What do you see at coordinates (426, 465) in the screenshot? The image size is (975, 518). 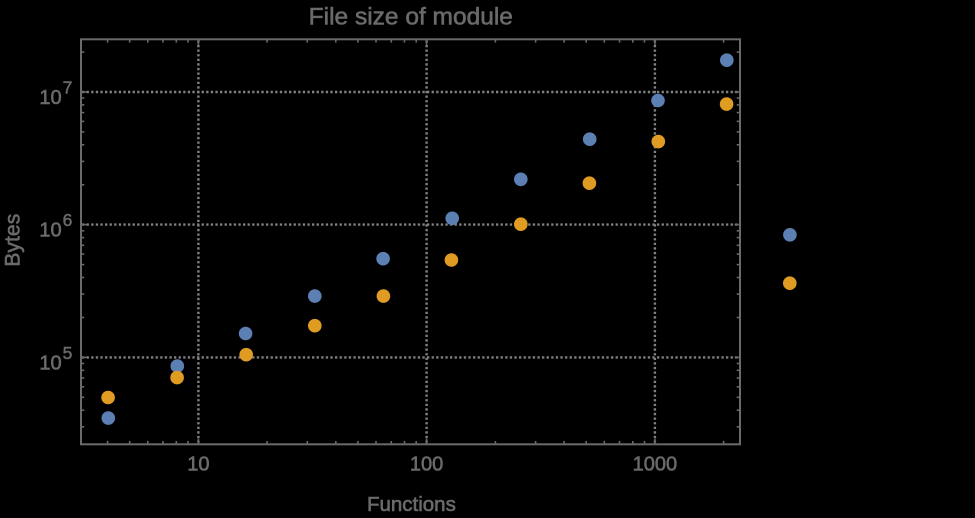 I see `svg-text: 100` at bounding box center [426, 465].